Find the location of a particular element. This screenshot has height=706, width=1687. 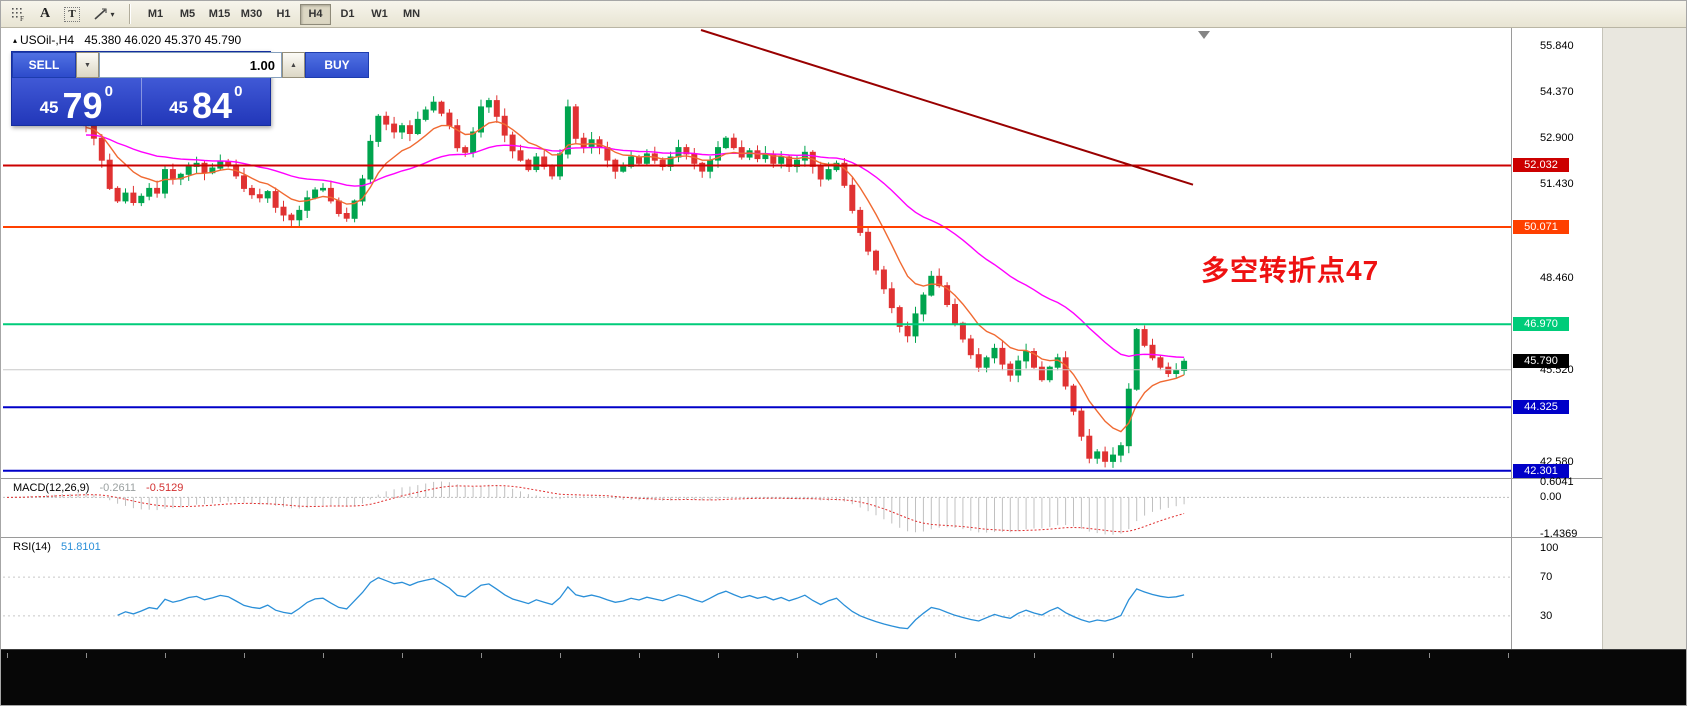

timeframe-toolbar: M1 M5 M15 M30 H1 H4 D1 W1 MN is located at coordinates (284, 14).